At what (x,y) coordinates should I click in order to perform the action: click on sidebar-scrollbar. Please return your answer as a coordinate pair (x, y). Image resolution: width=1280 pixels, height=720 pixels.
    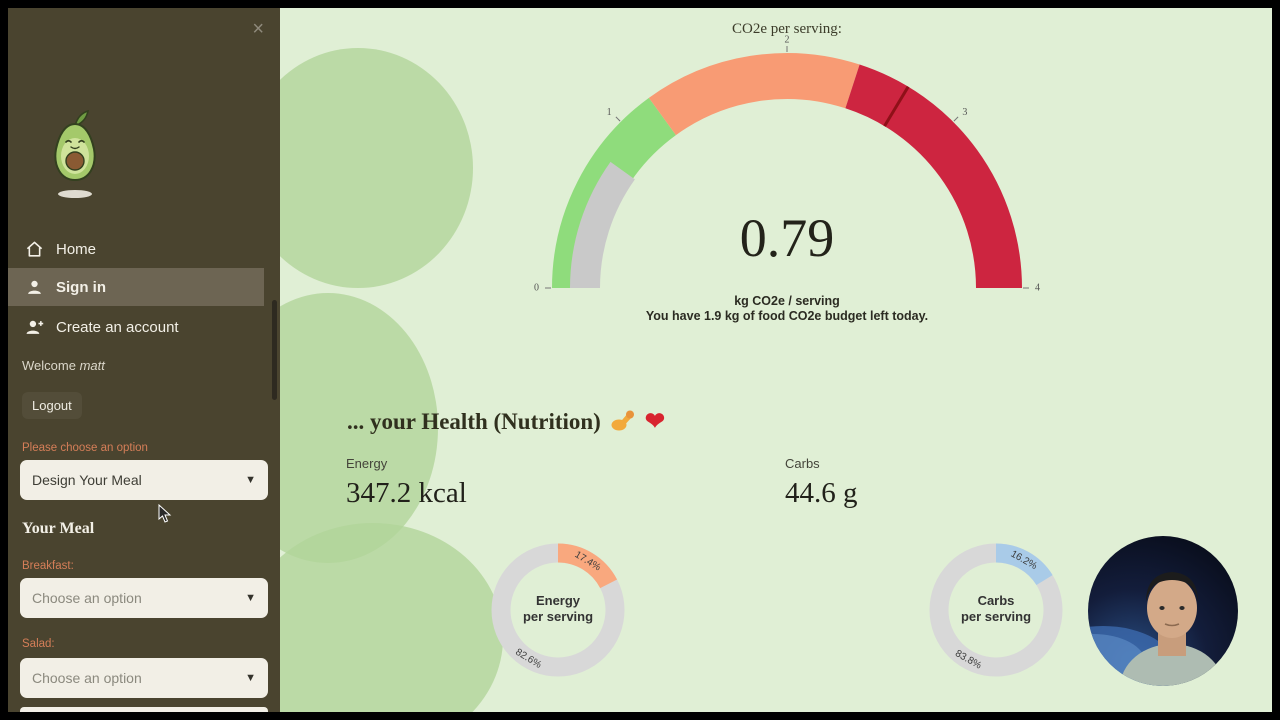
    Looking at the image, I should click on (274, 350).